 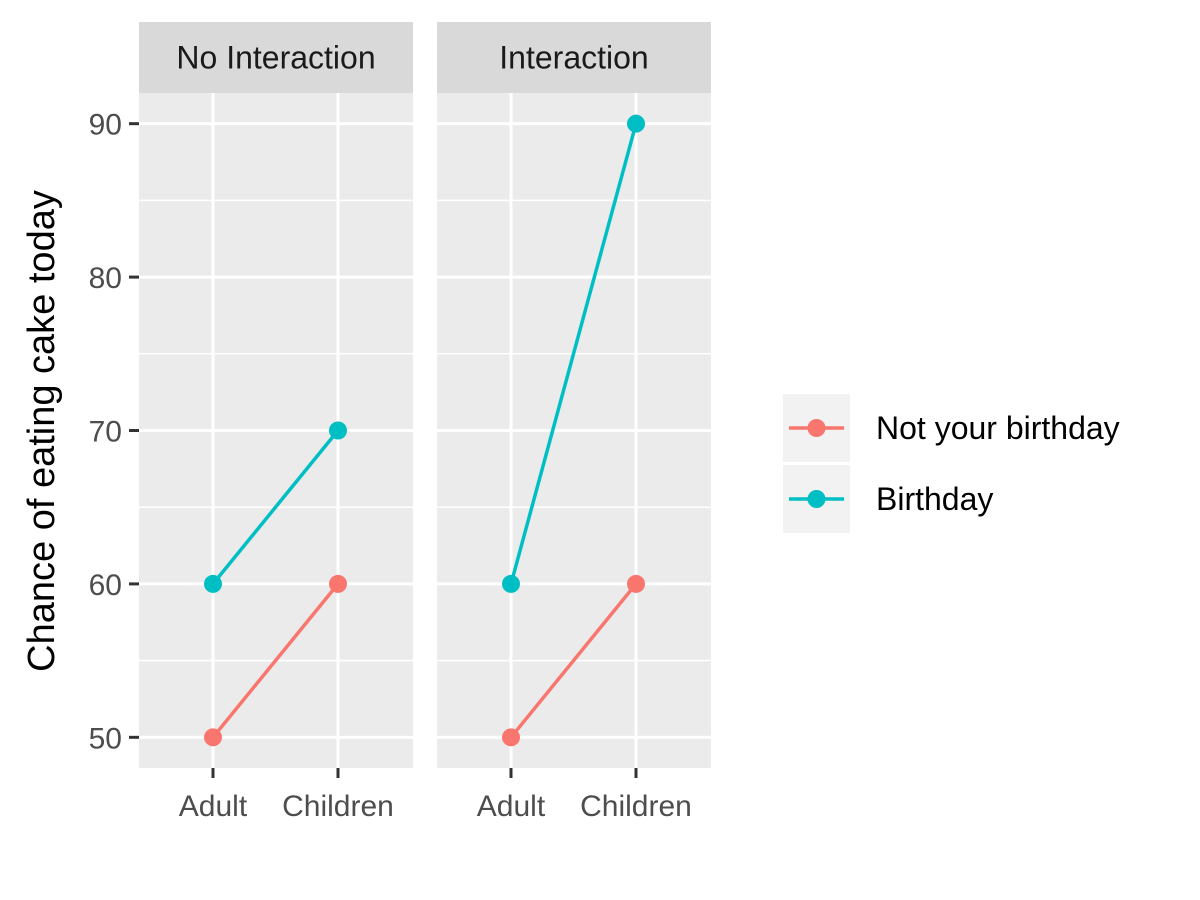 What do you see at coordinates (105, 585) in the screenshot?
I see `y-tick-label: 60` at bounding box center [105, 585].